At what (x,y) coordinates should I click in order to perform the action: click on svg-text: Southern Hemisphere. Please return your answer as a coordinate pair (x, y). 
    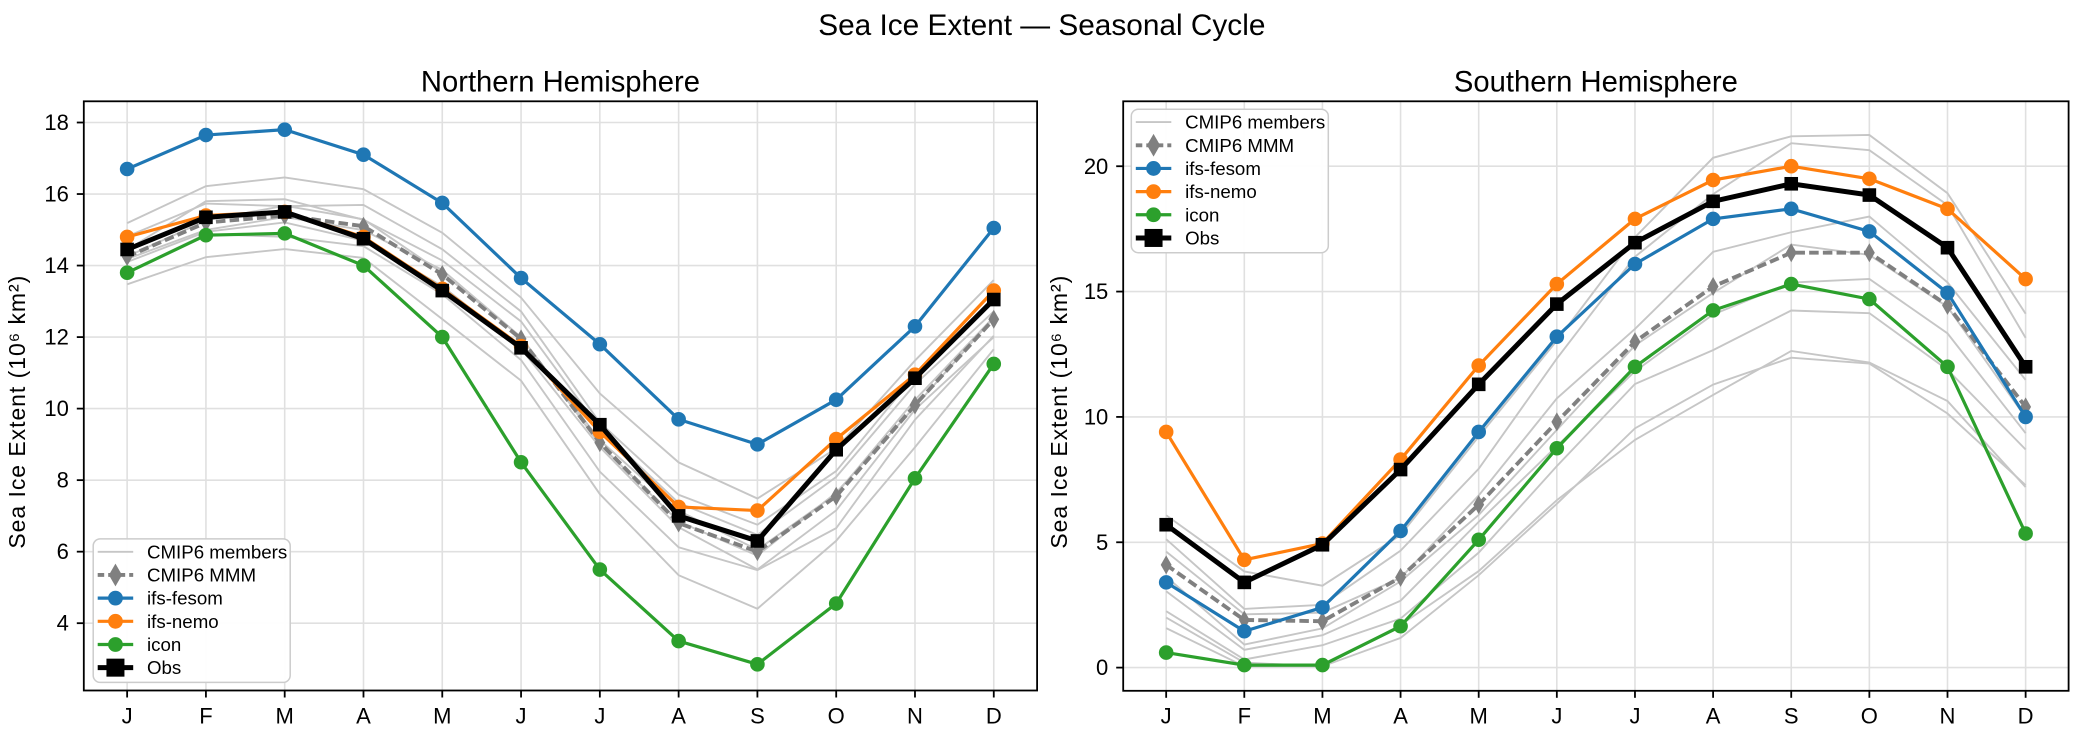
    Looking at the image, I should click on (1596, 82).